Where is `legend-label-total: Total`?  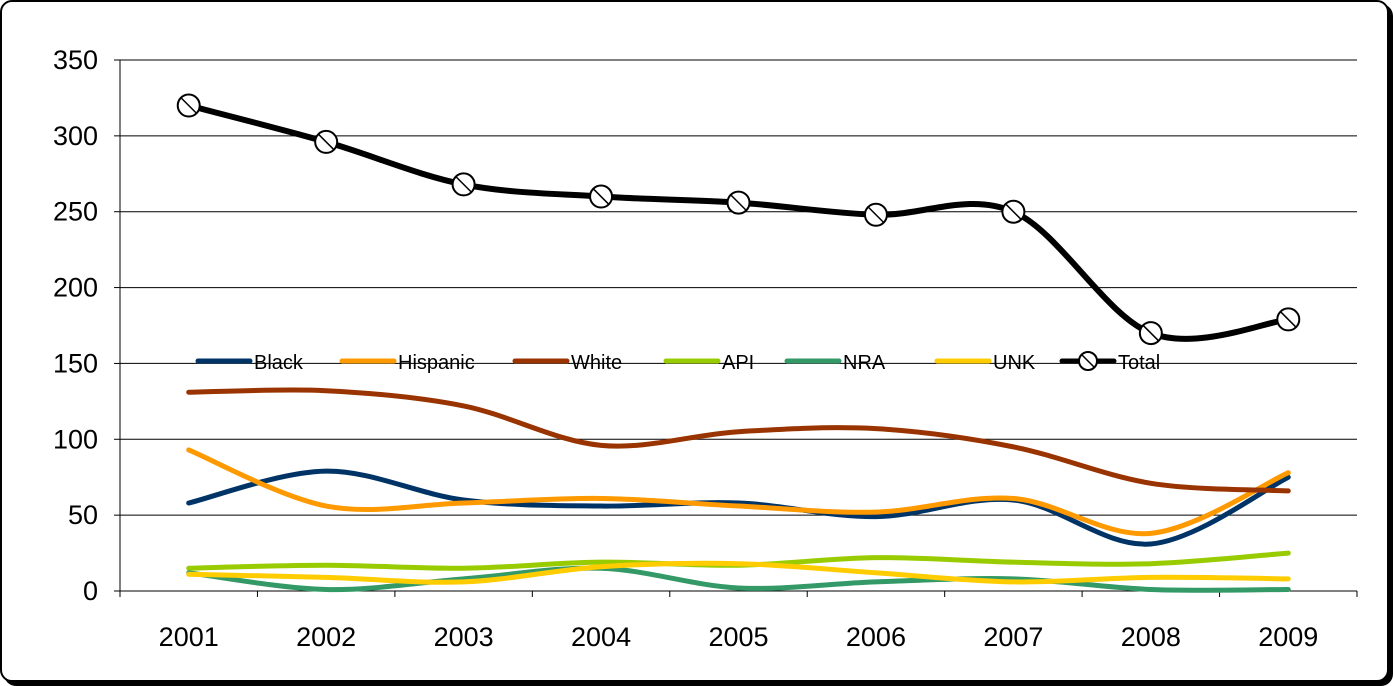 legend-label-total: Total is located at coordinates (1139, 363).